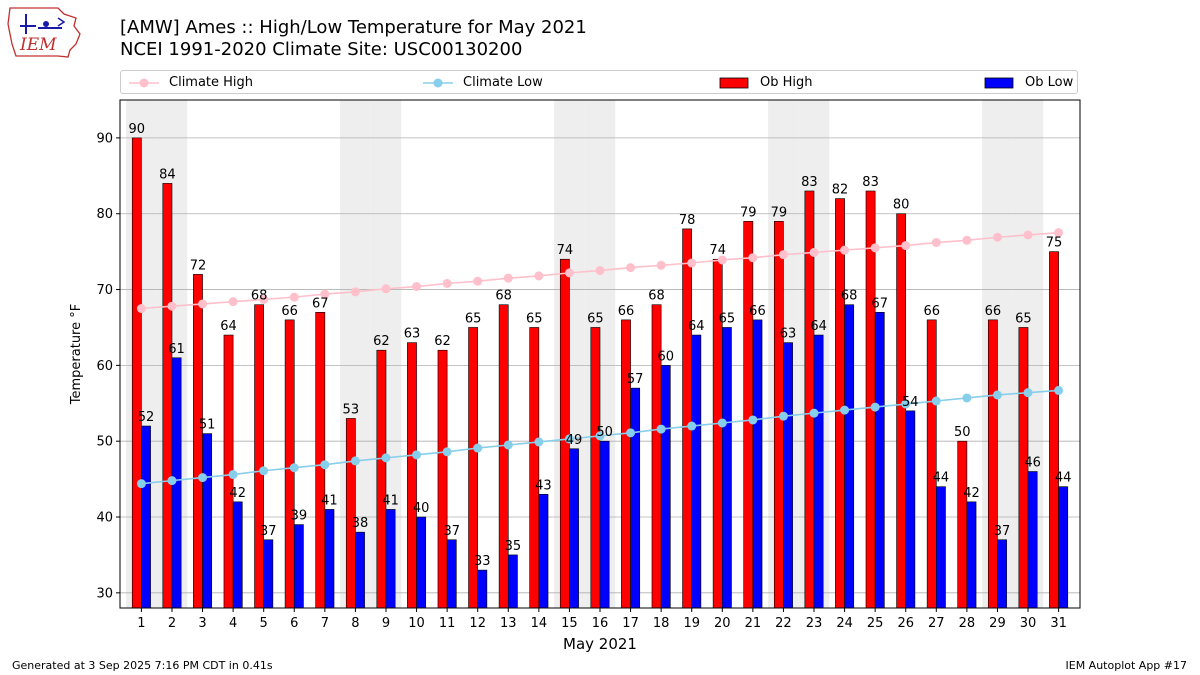  What do you see at coordinates (412, 334) in the screenshot?
I see `ob-high-bar-label: 63` at bounding box center [412, 334].